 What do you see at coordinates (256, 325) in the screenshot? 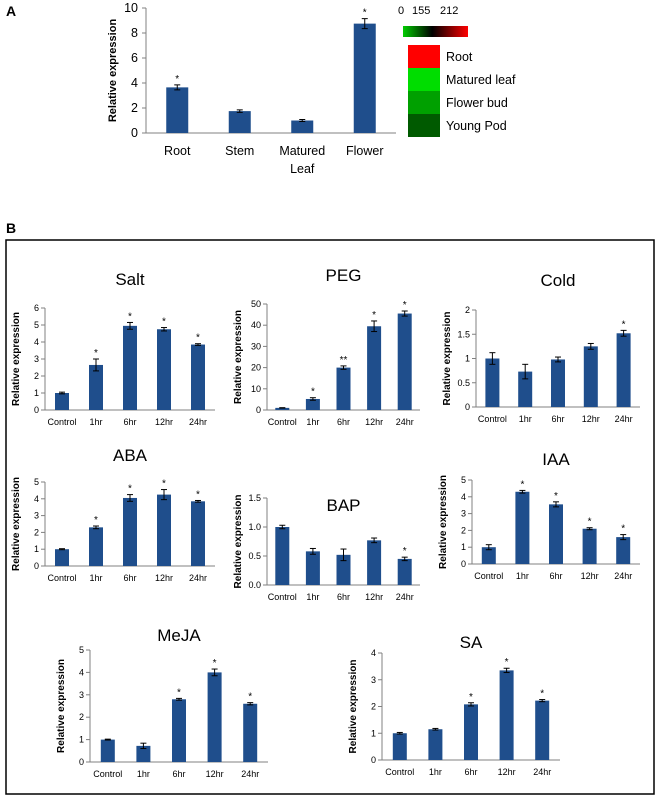
I see `y-tick-label: 40` at bounding box center [256, 325].